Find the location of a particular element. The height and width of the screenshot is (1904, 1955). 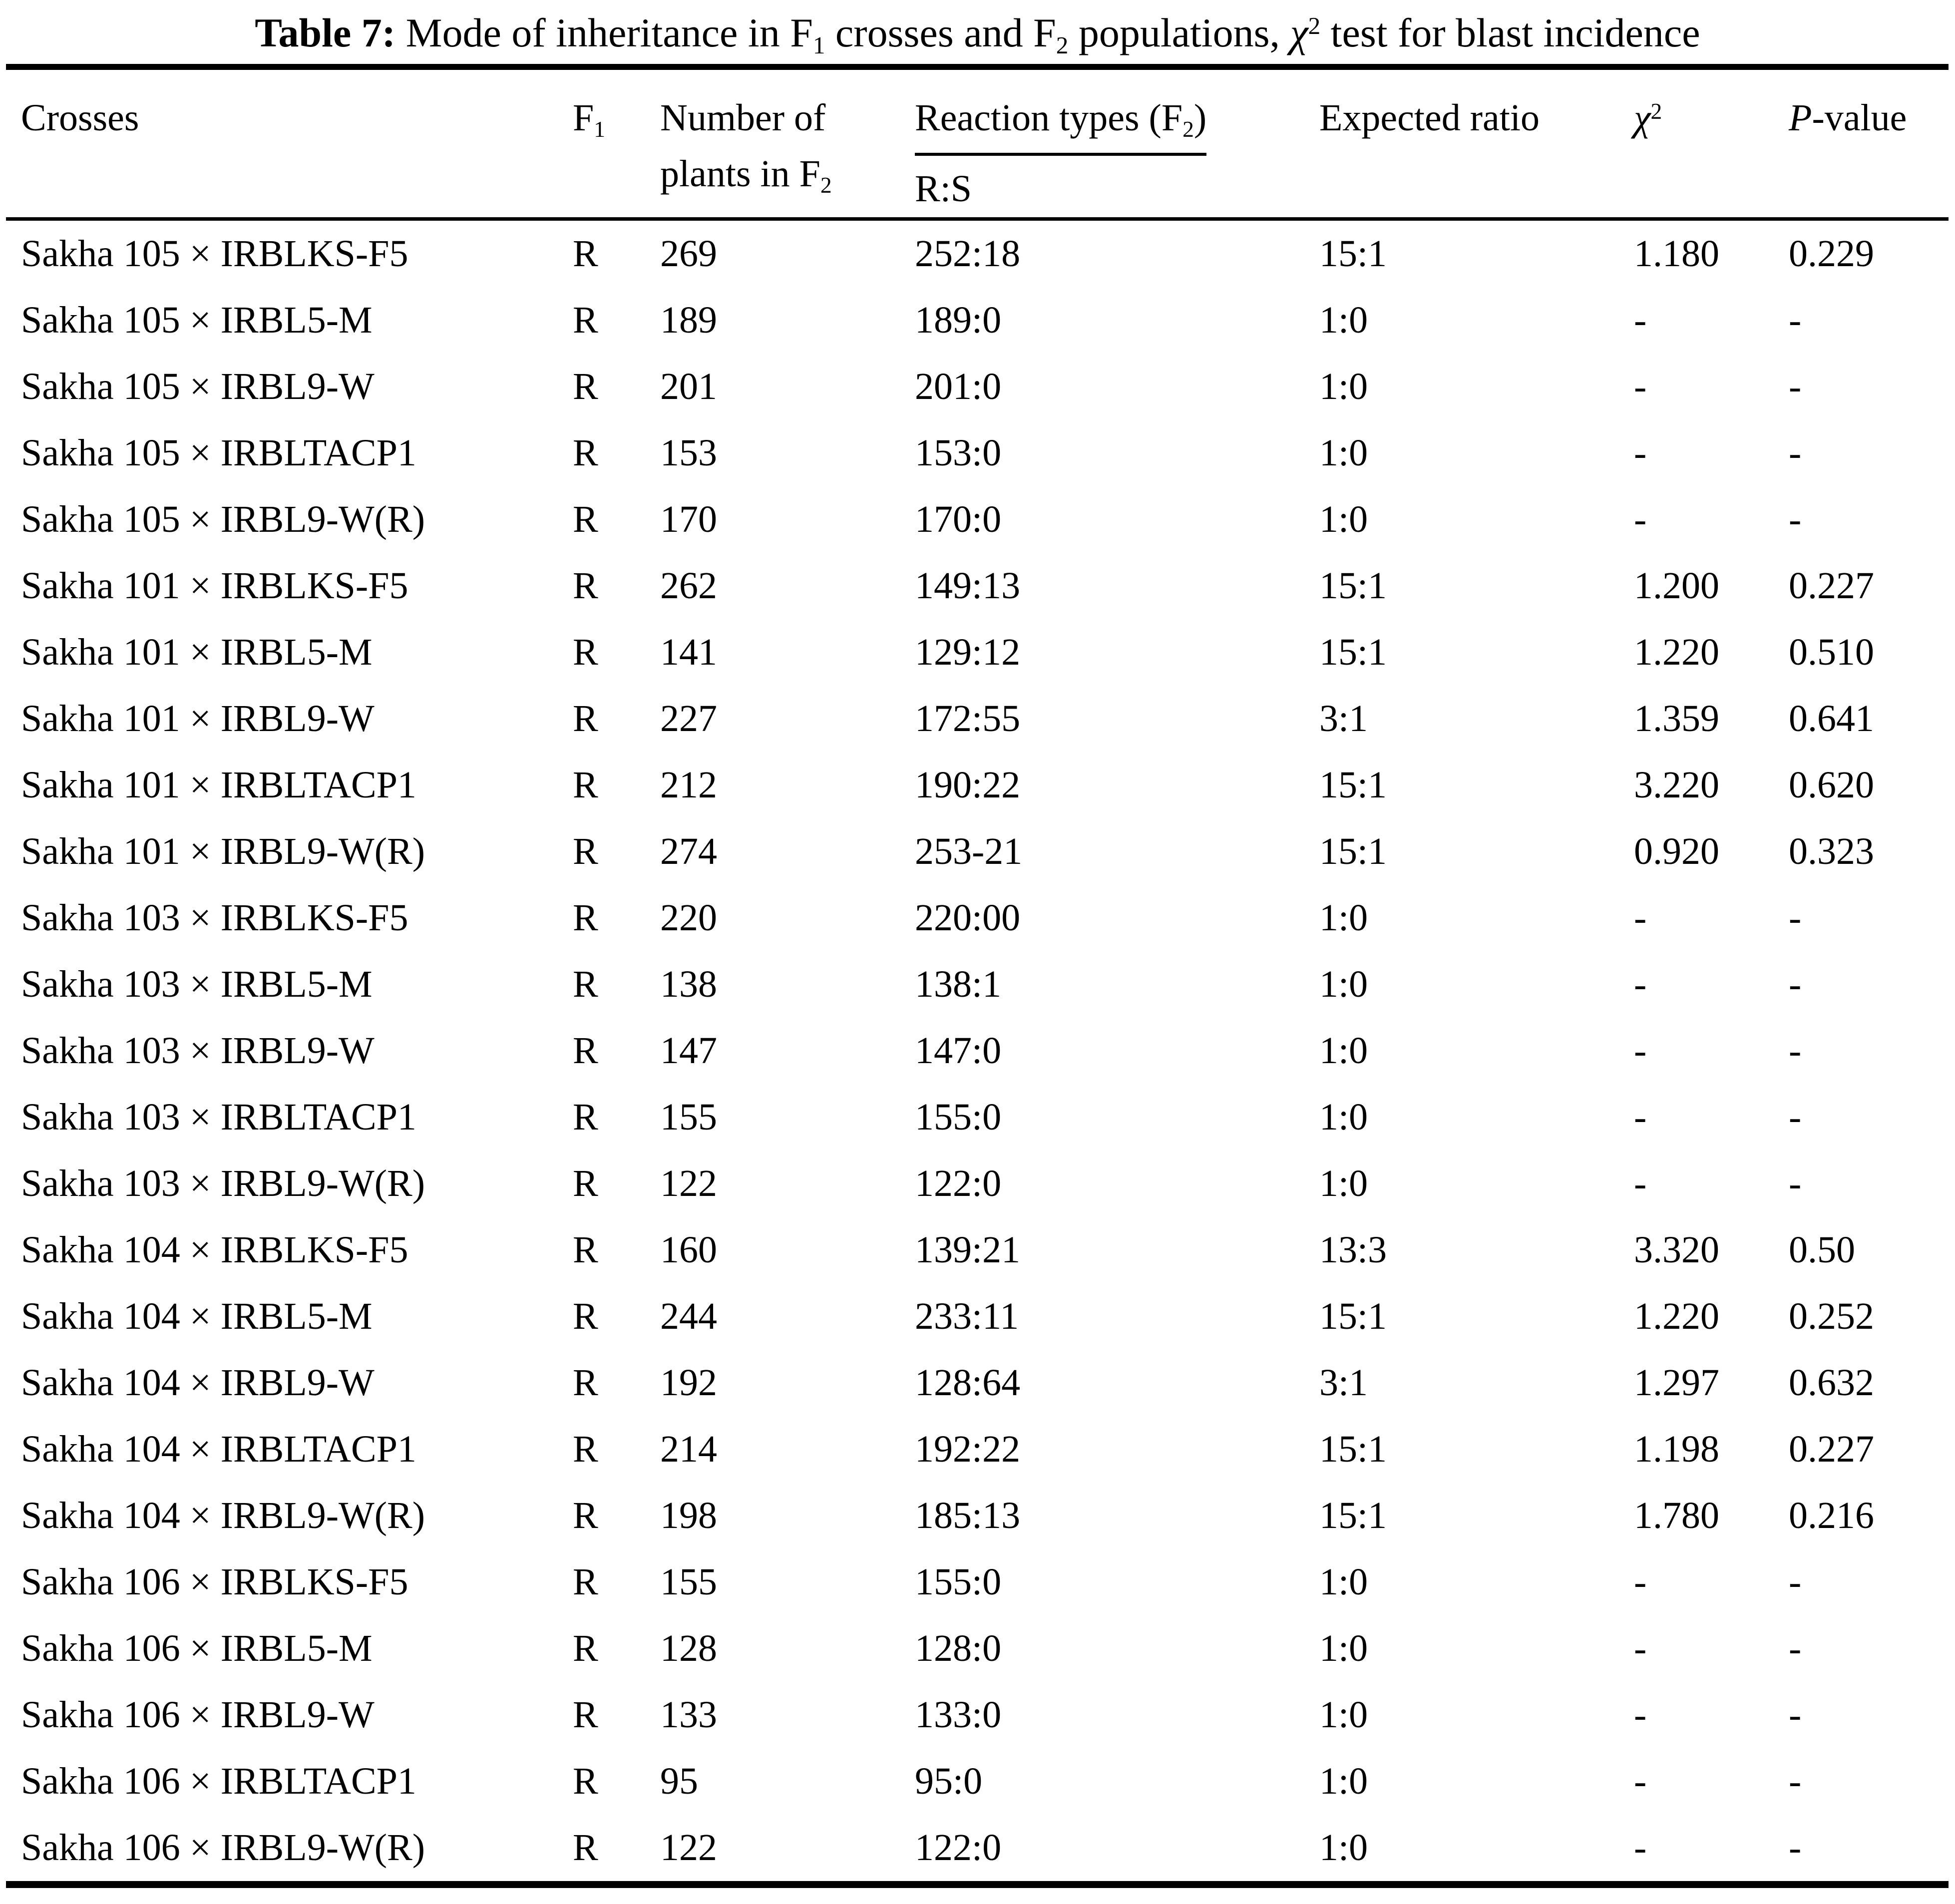

p-value-cell: 0.252 is located at coordinates (1831, 1316).